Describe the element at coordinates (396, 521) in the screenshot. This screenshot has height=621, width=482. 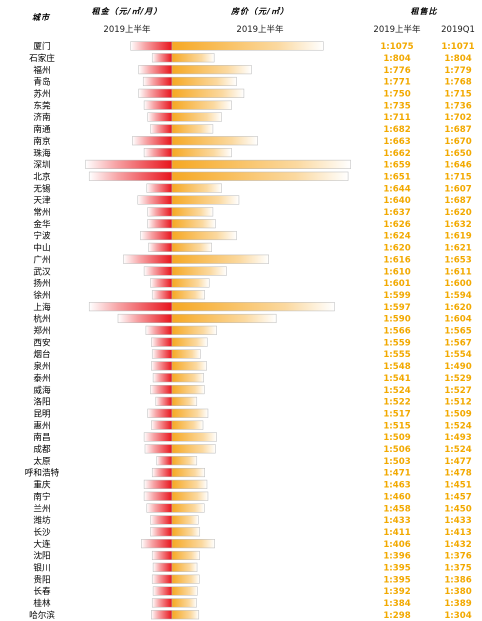
I see `ratio-h1-label: 1:433` at that location.